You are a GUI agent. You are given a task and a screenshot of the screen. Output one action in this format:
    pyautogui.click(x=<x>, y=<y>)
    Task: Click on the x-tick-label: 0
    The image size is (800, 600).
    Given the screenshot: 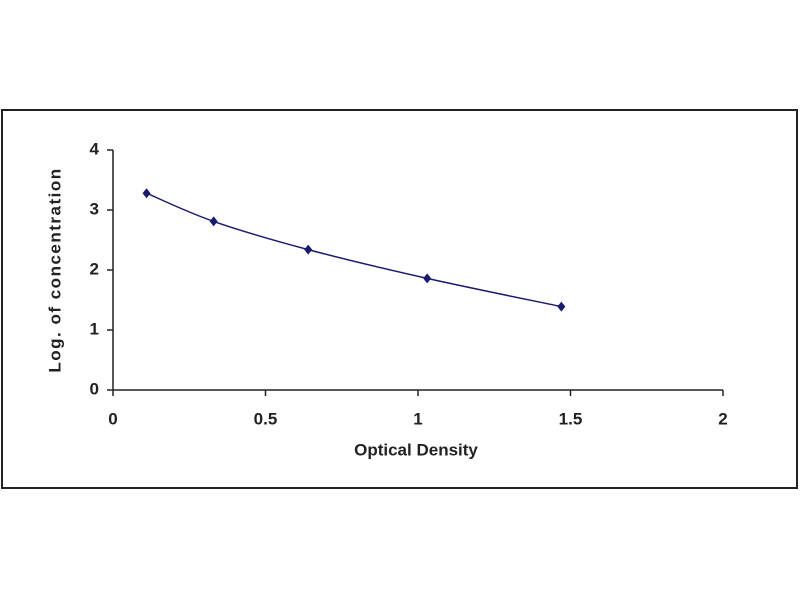 What is the action you would take?
    pyautogui.click(x=112, y=418)
    